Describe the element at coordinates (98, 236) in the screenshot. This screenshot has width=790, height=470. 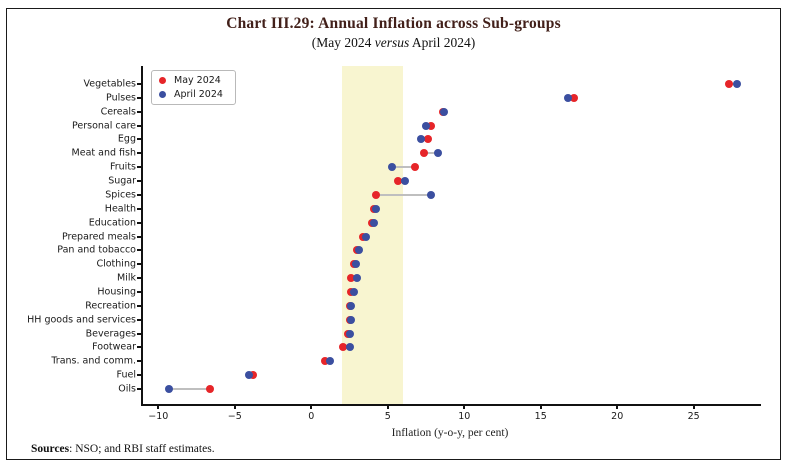
I see `category-label: Prepared meals` at that location.